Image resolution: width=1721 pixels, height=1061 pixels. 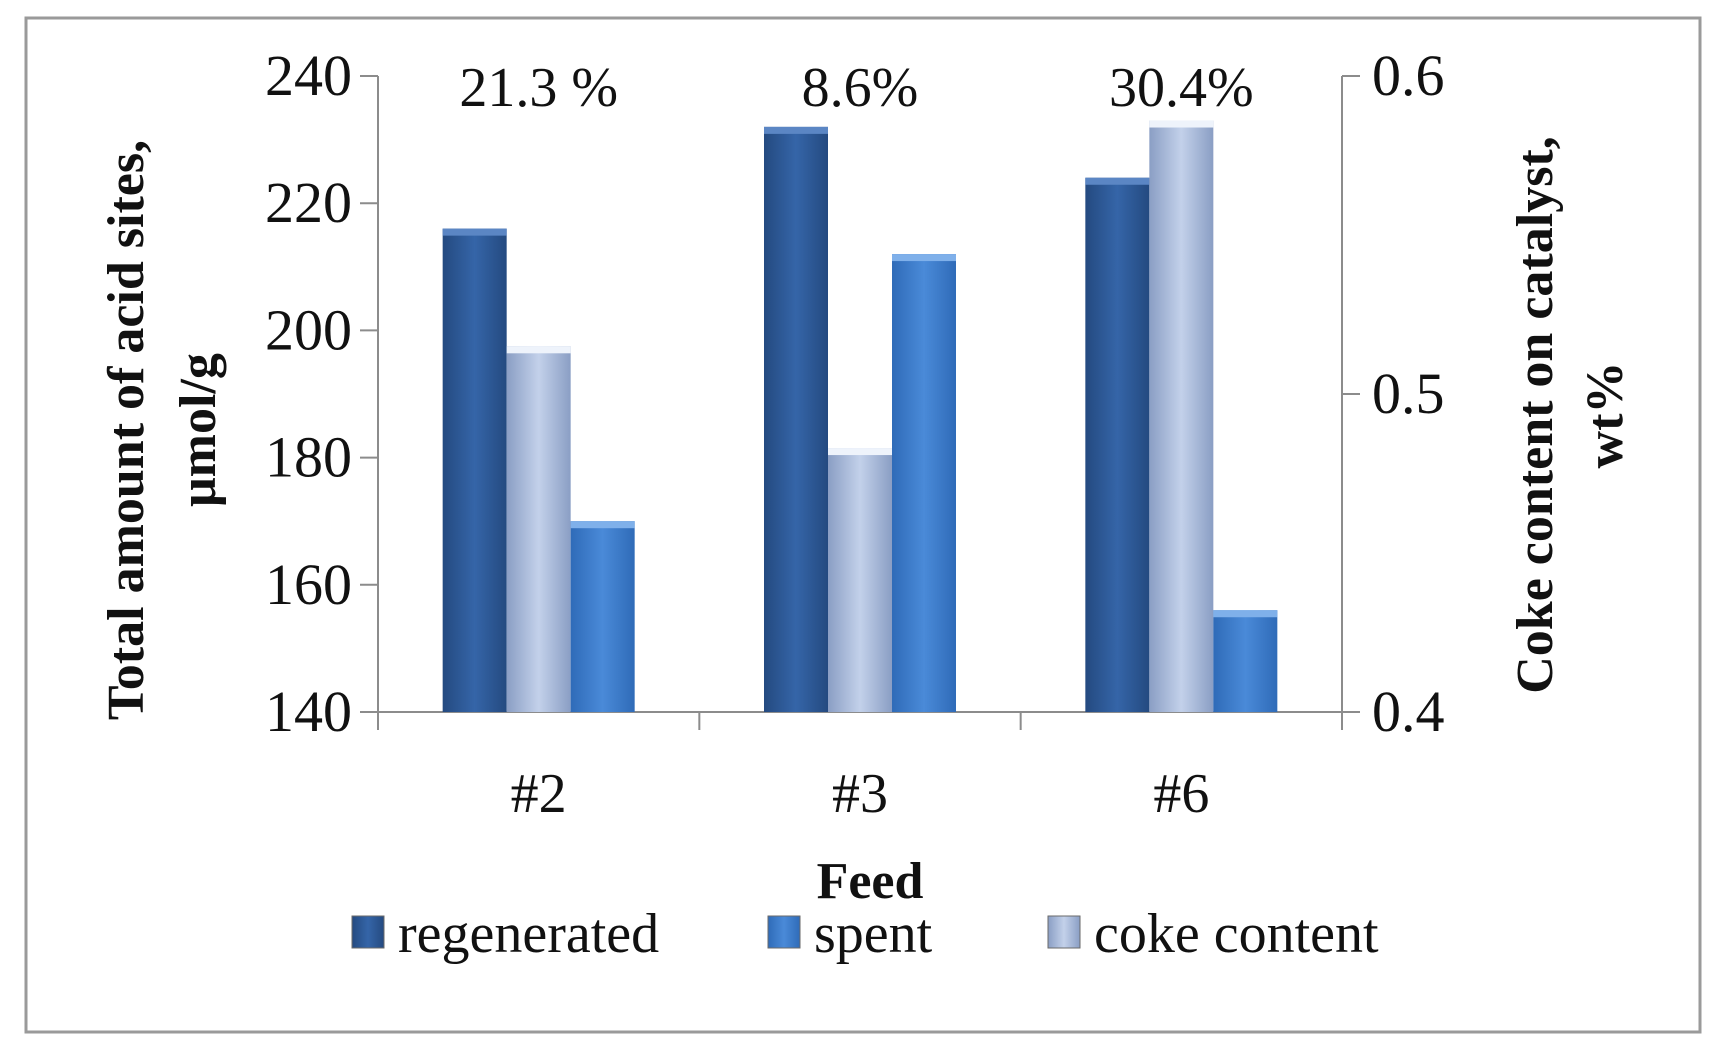 What do you see at coordinates (1408, 393) in the screenshot?
I see `right-tick-label: 0.5` at bounding box center [1408, 393].